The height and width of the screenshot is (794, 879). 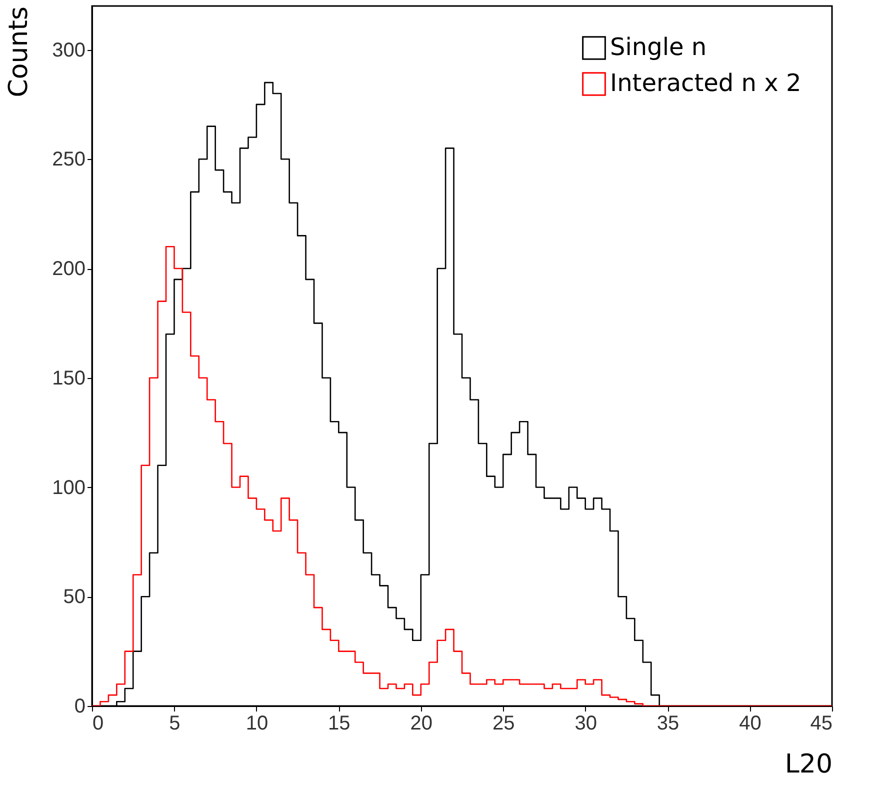 What do you see at coordinates (421, 723) in the screenshot?
I see `x-tick-label: 20` at bounding box center [421, 723].